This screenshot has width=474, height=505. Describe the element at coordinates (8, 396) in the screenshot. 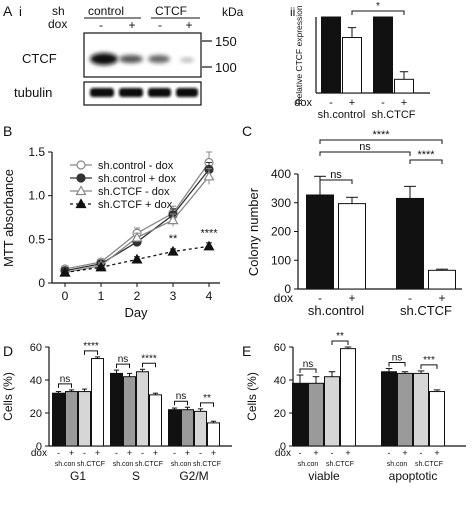

I see `y-axis-title: Cells (%)` at that location.